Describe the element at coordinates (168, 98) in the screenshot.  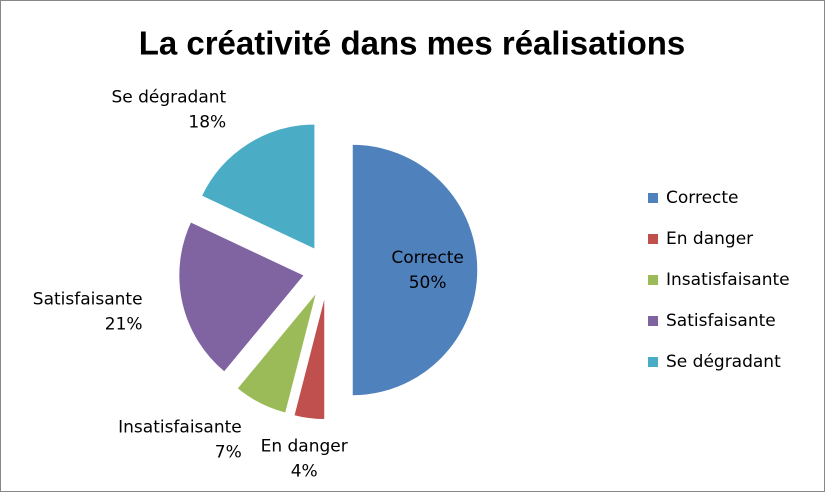
I see `data-label-category: Se dégradant` at that location.